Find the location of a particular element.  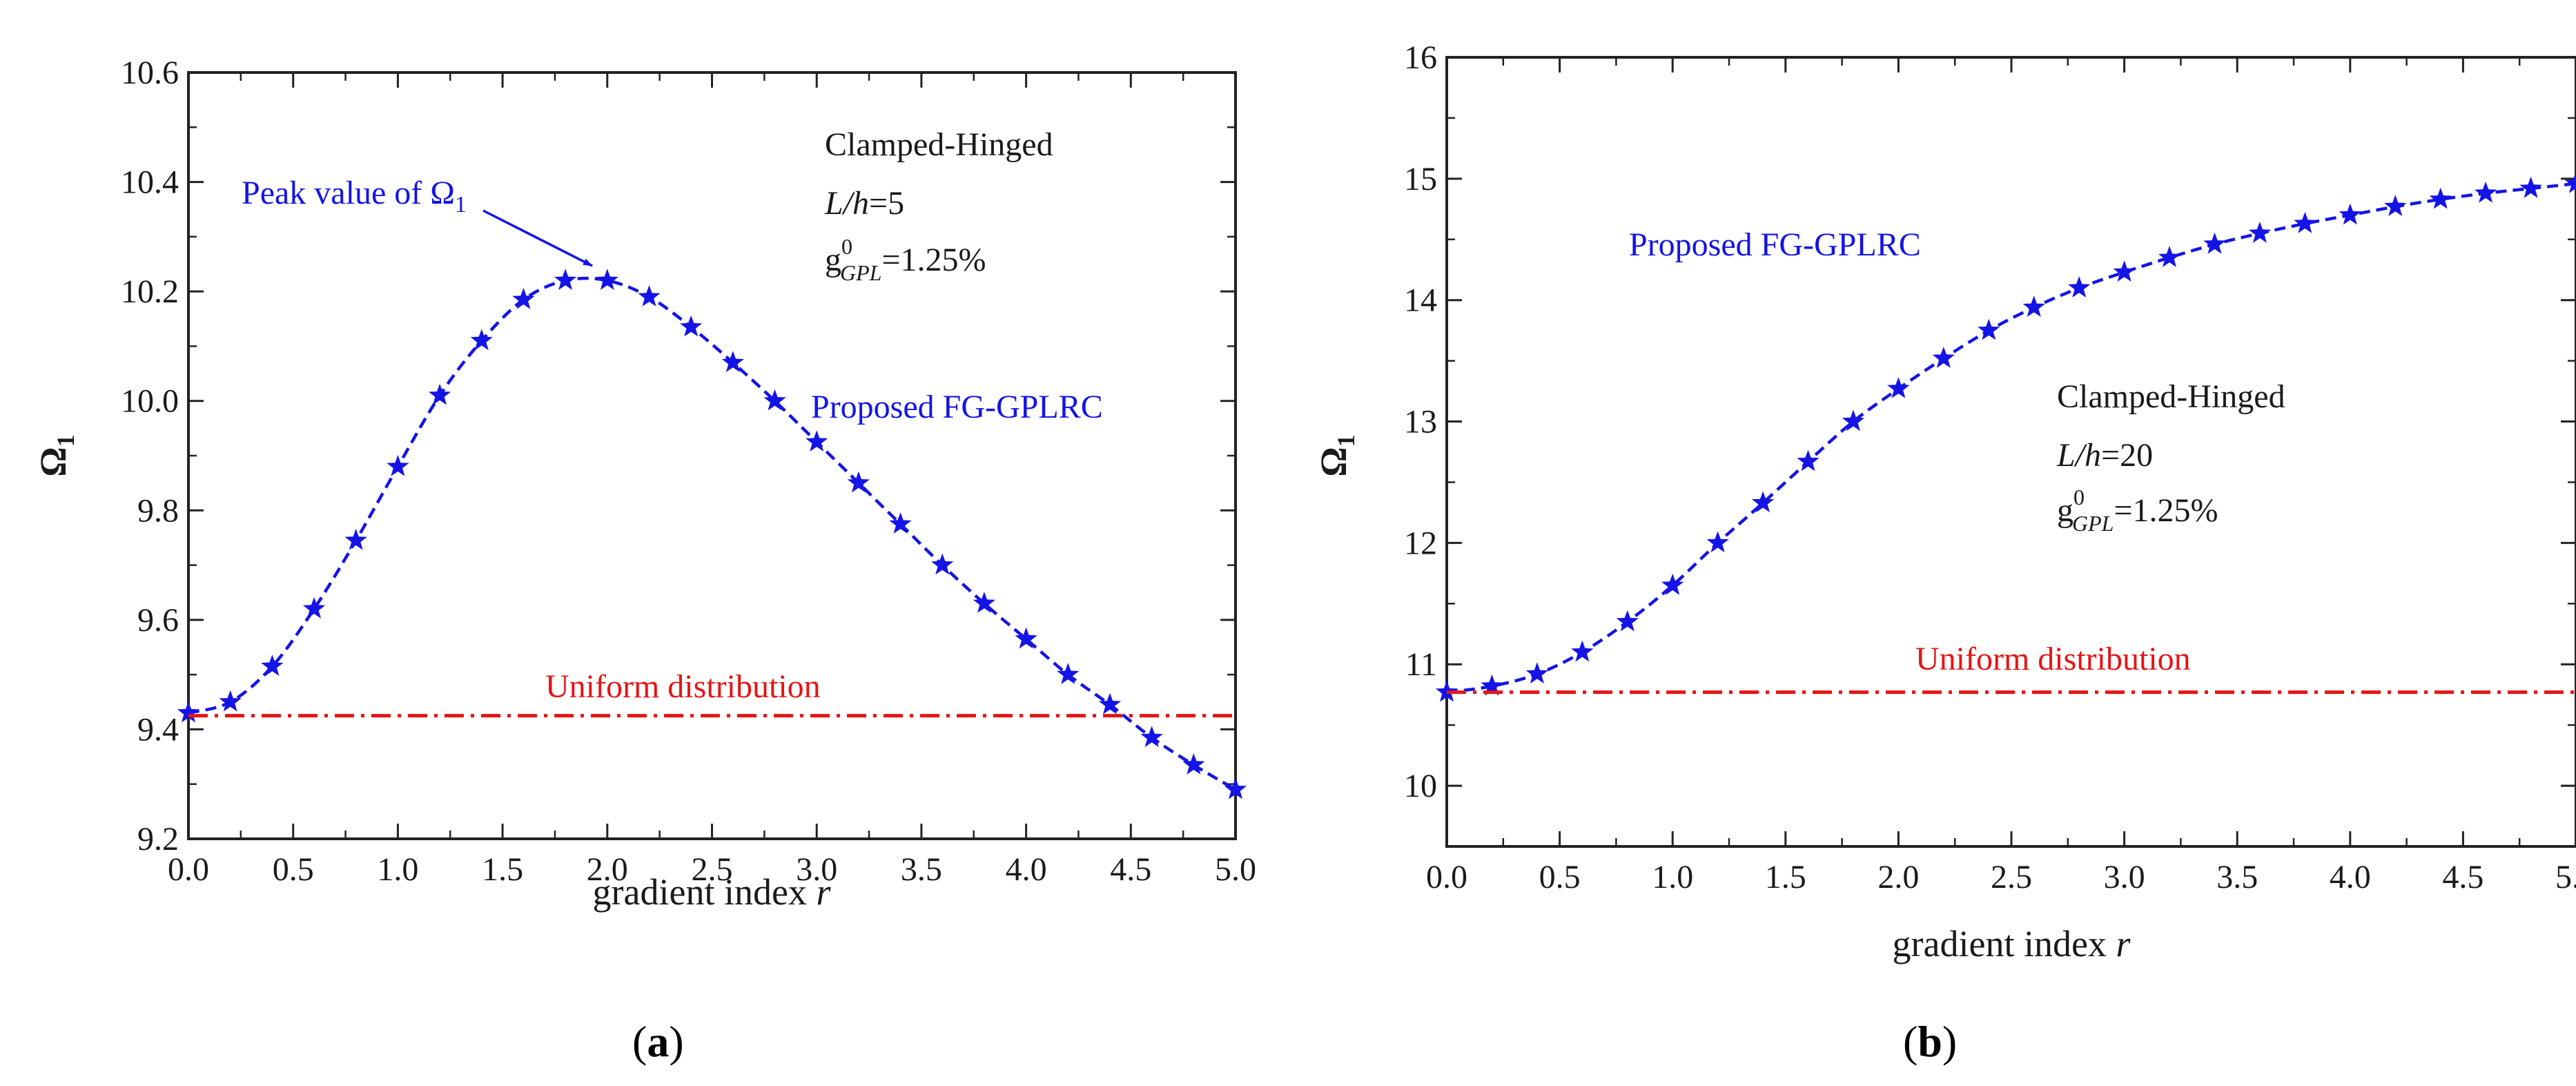

x-tick-label: 1.0 is located at coordinates (1672, 877).